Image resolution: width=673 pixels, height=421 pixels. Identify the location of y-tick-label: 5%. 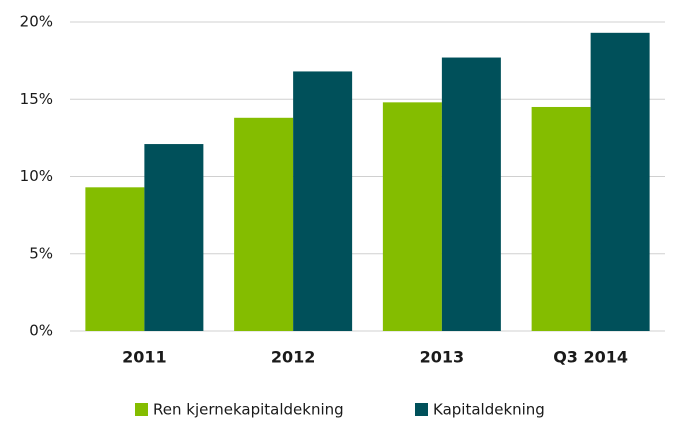
(41, 253).